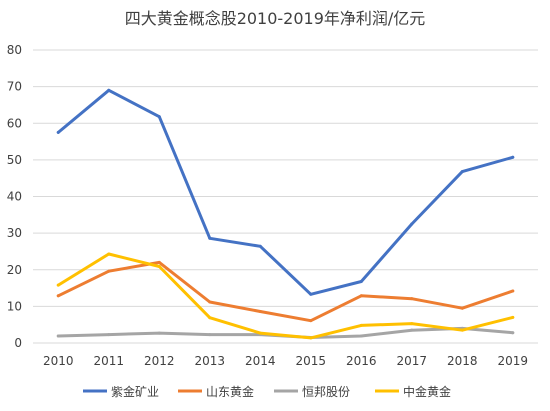 This screenshot has height=411, width=550. Describe the element at coordinates (209, 361) in the screenshot. I see `x-tick-label: 2013` at that location.